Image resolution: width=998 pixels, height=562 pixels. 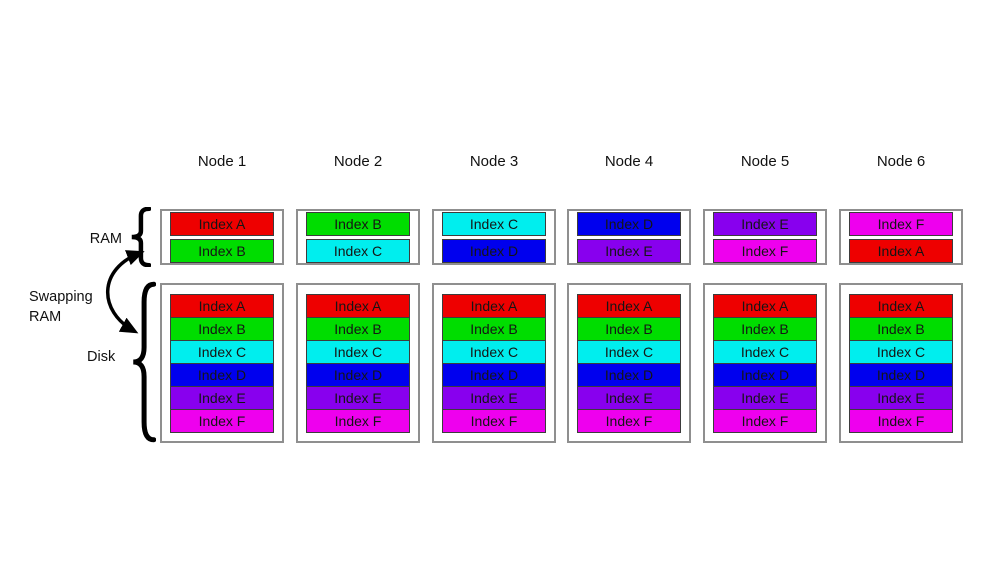 I want to click on ram-box: Index E Index F, so click(x=765, y=237).